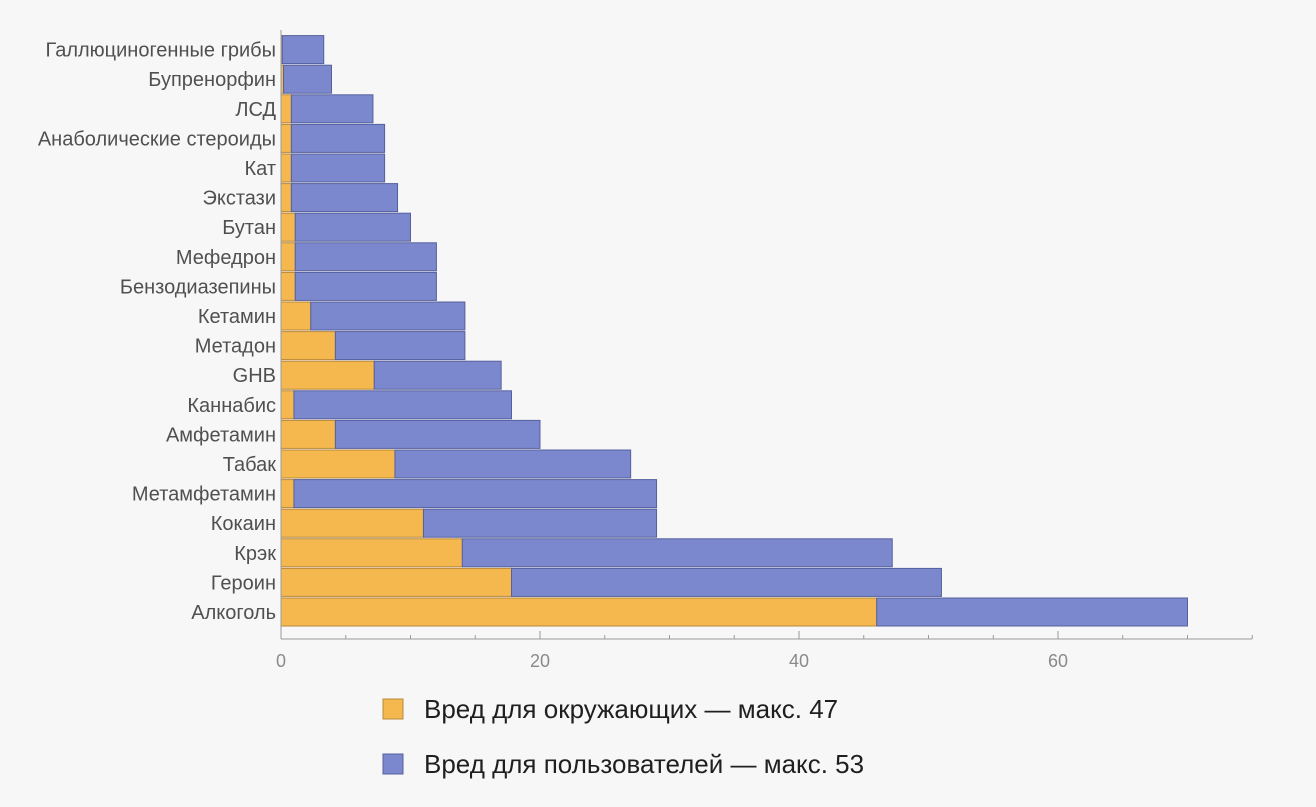 The image size is (1316, 807). Describe the element at coordinates (250, 465) in the screenshot. I see `category-label: Табак` at that location.